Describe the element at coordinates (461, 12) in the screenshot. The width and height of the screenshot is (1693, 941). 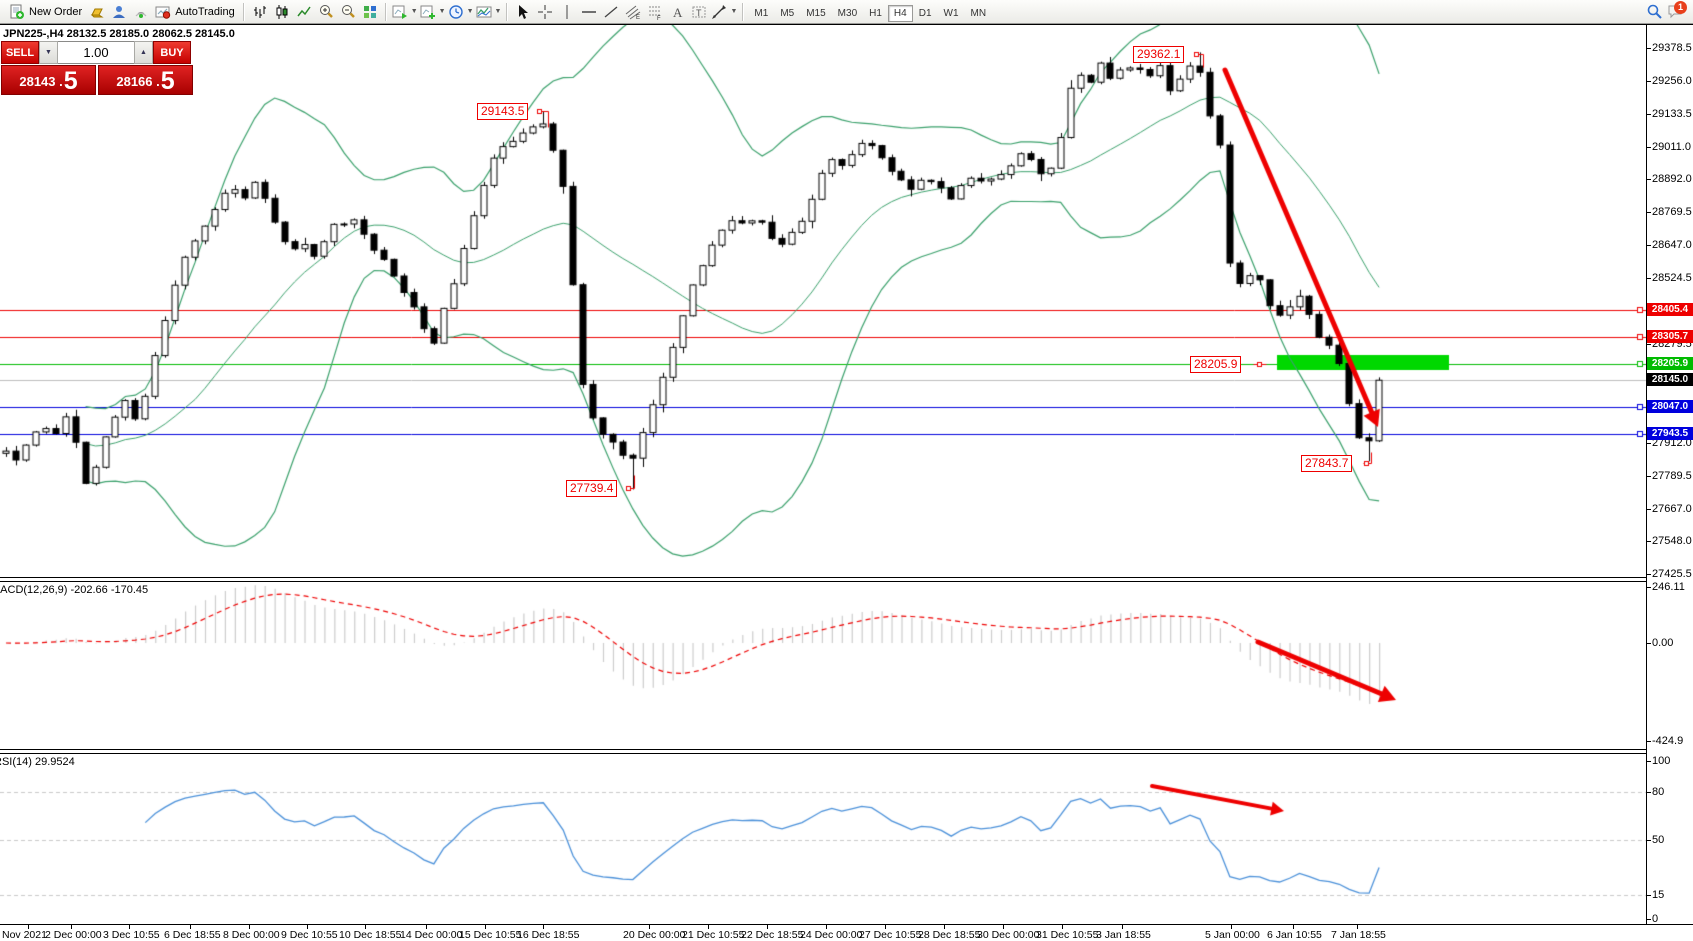
I see `periods-dropdown-icon: ▼` at that location.